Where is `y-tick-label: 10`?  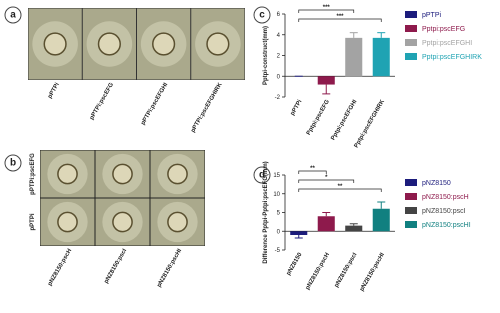
y-tick-label: 10 is located at coordinates (276, 195).